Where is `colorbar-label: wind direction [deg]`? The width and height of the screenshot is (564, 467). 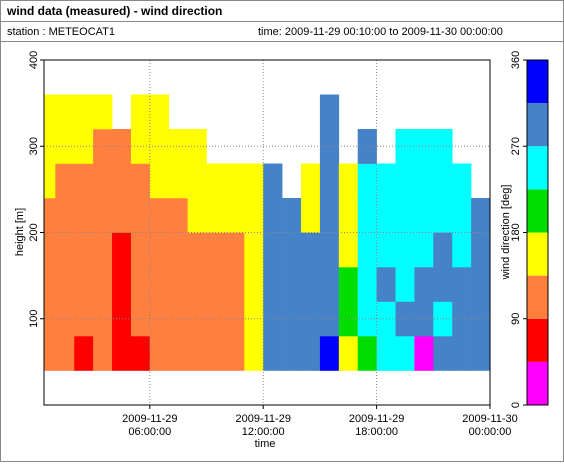
colorbar-label: wind direction [deg] is located at coordinates (506, 233).